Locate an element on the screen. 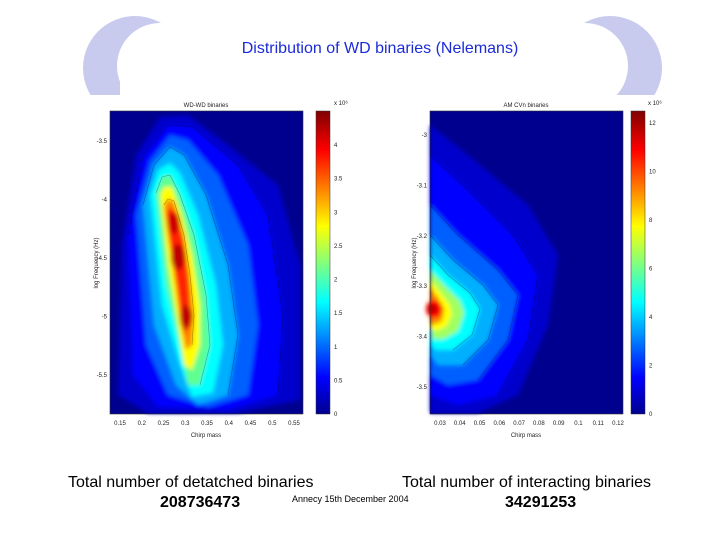 The height and width of the screenshot is (540, 720). tick-label: 0.08 is located at coordinates (539, 424).